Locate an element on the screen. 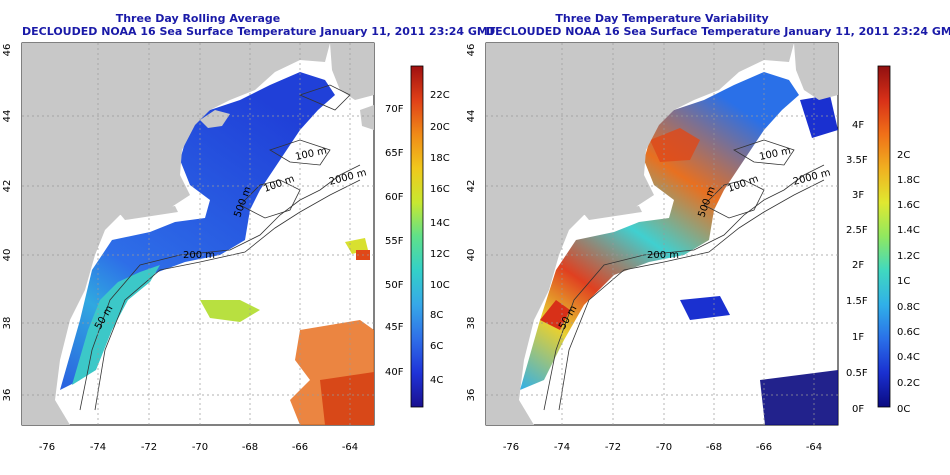 The width and height of the screenshot is (950, 475). right-colorbar-ramp is located at coordinates (884, 236).